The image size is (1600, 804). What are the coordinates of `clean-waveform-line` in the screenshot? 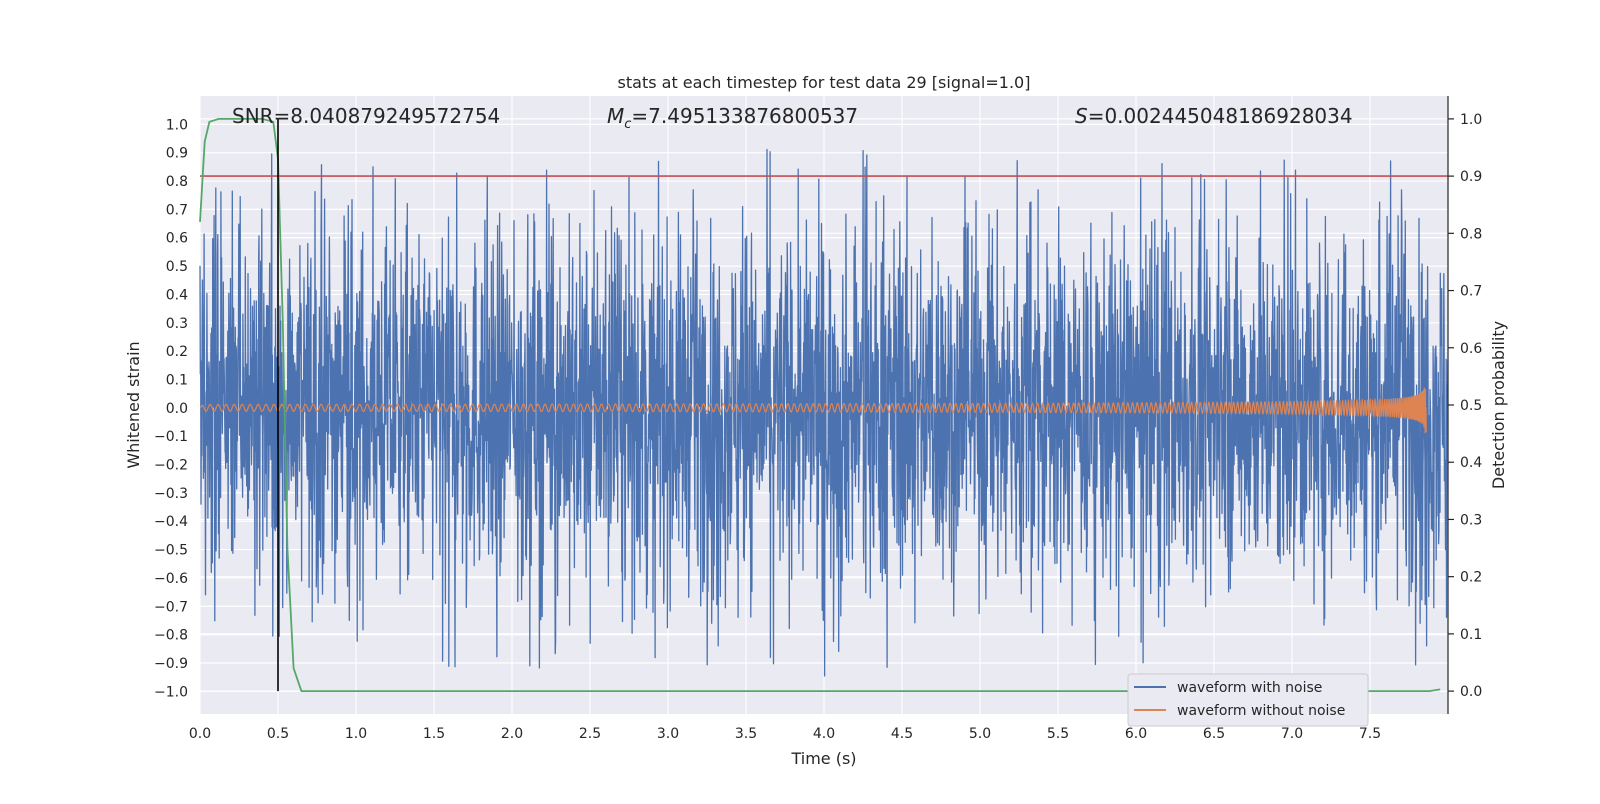 It's located at (813, 410).